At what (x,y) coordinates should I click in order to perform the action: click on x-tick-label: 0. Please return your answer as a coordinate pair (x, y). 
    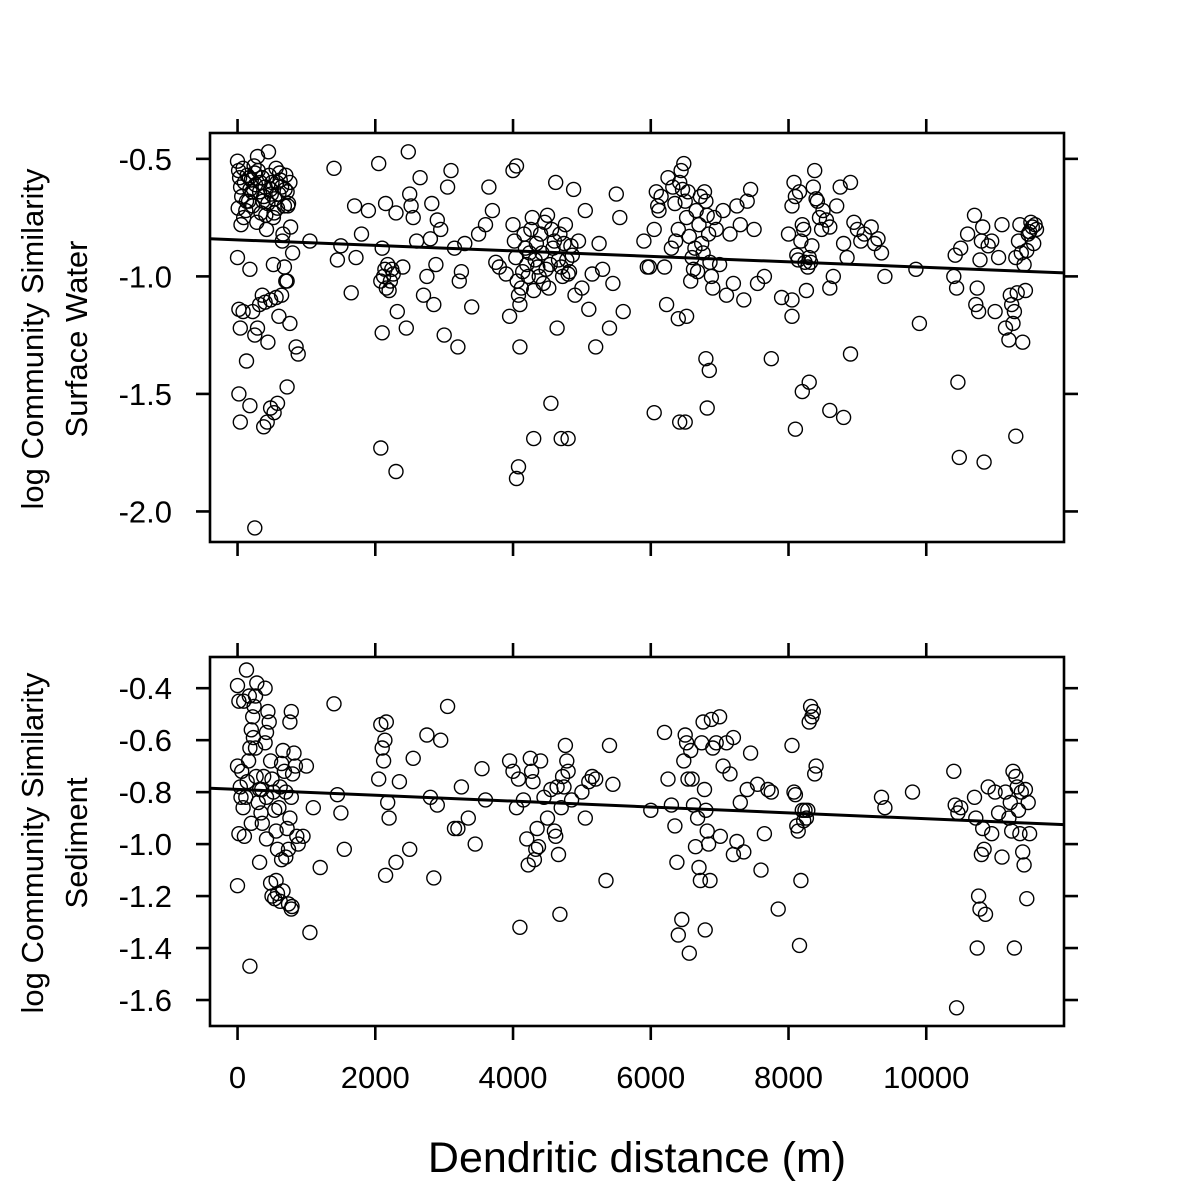
    Looking at the image, I should click on (237, 1077).